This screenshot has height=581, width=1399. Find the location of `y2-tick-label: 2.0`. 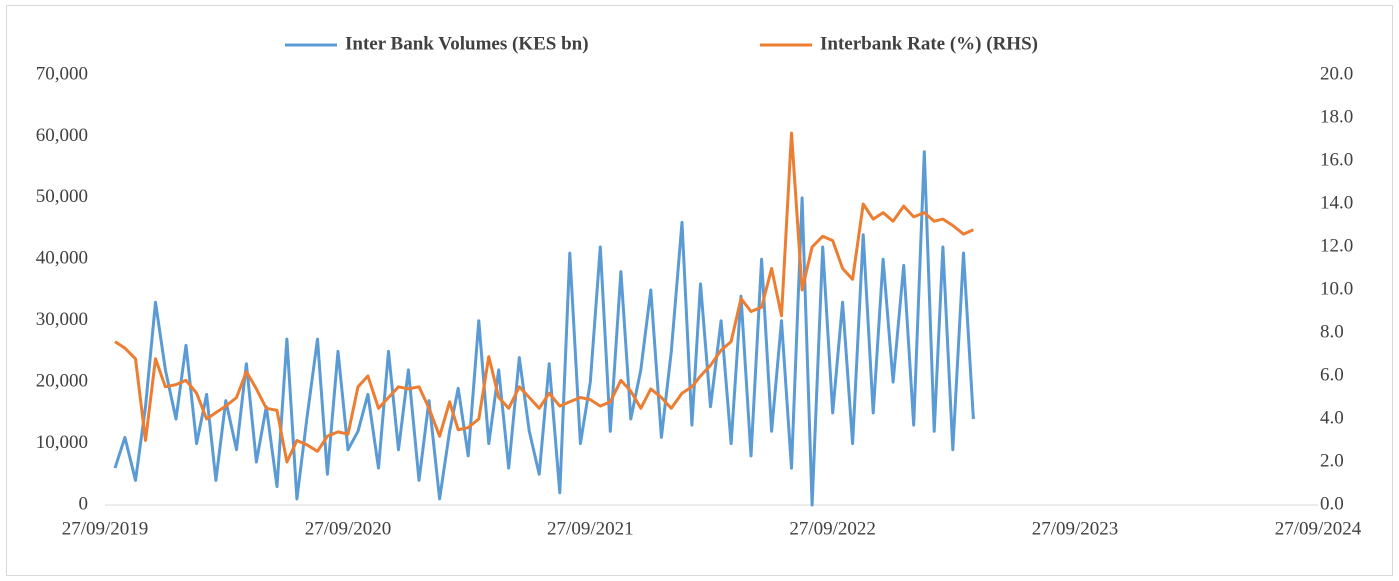

y2-tick-label: 2.0 is located at coordinates (1332, 460).